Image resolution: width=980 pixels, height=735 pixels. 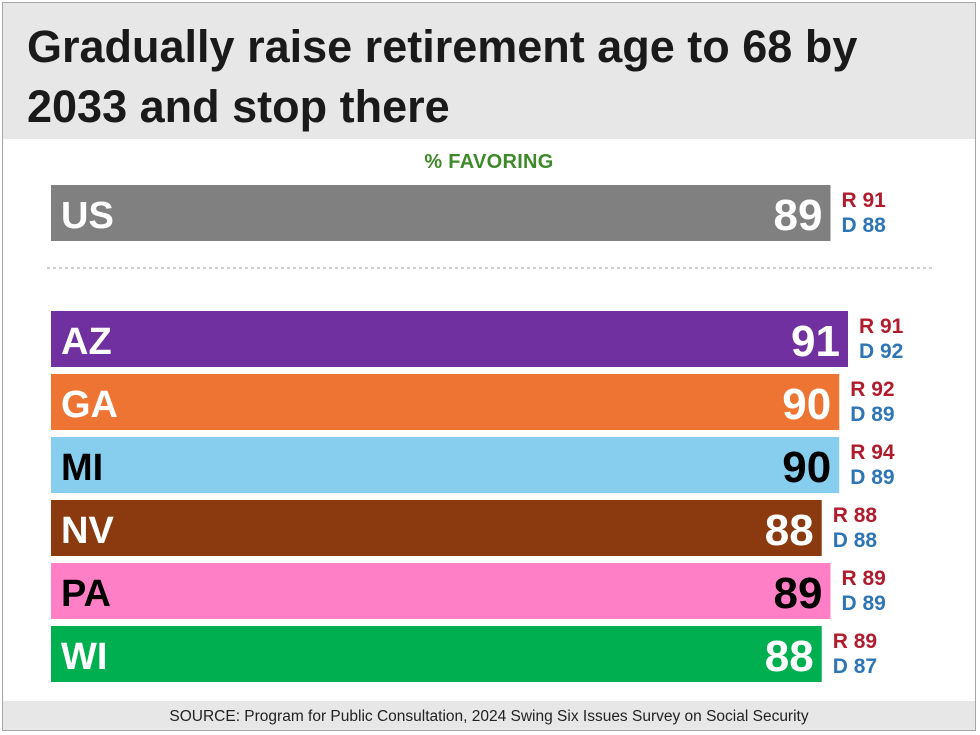 I want to click on democrat-label-pa: D 89, so click(x=863, y=603).